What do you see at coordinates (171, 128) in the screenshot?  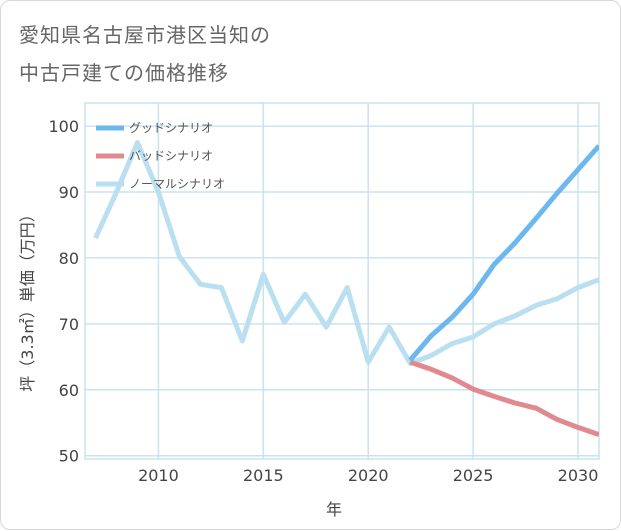 I see `legend-label: グッドシナリオ` at bounding box center [171, 128].